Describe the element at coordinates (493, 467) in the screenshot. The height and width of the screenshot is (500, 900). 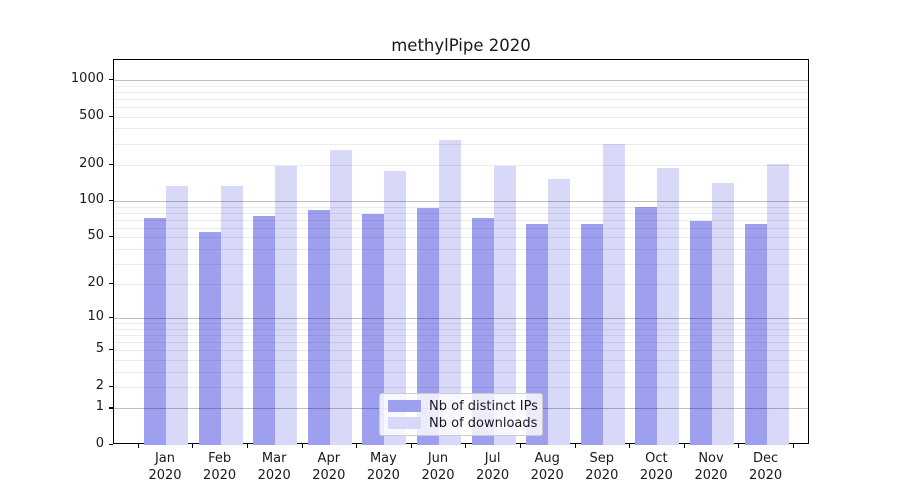
I see `x-tick-label-jul: Jul 2020` at that location.